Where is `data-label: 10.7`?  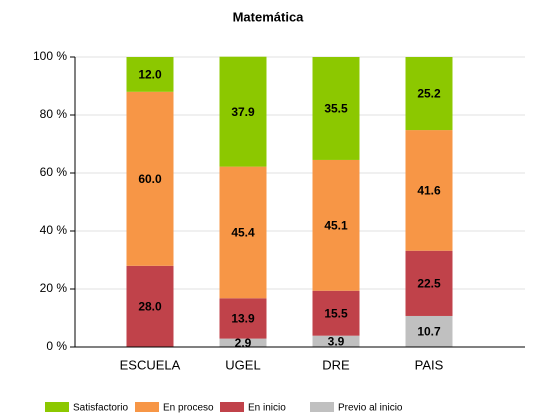 data-label: 10.7 is located at coordinates (429, 332).